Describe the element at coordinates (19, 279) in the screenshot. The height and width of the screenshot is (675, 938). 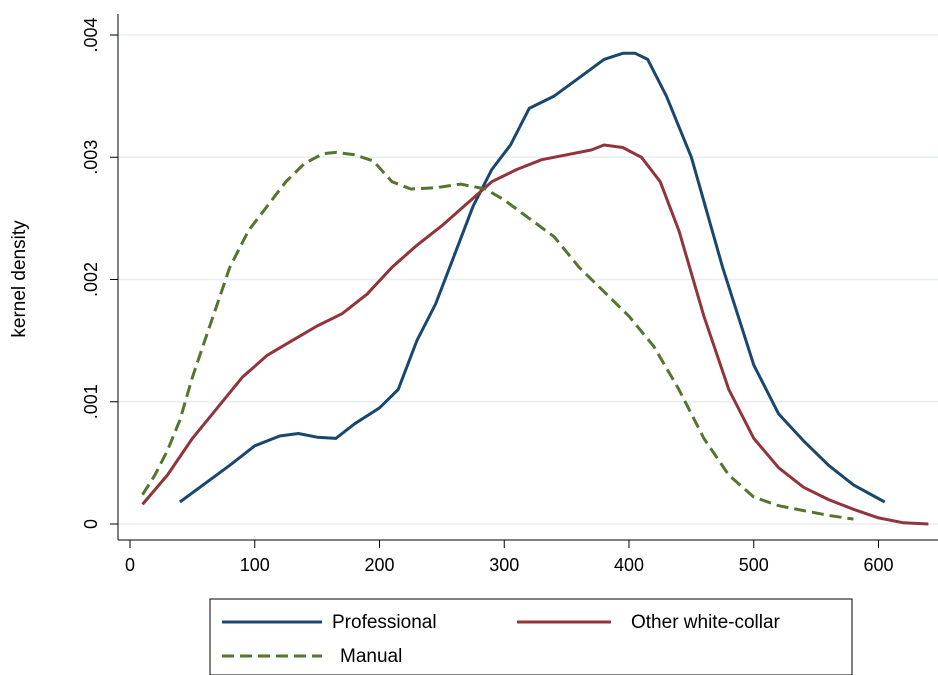
I see `y-axis-title: kernel density` at that location.